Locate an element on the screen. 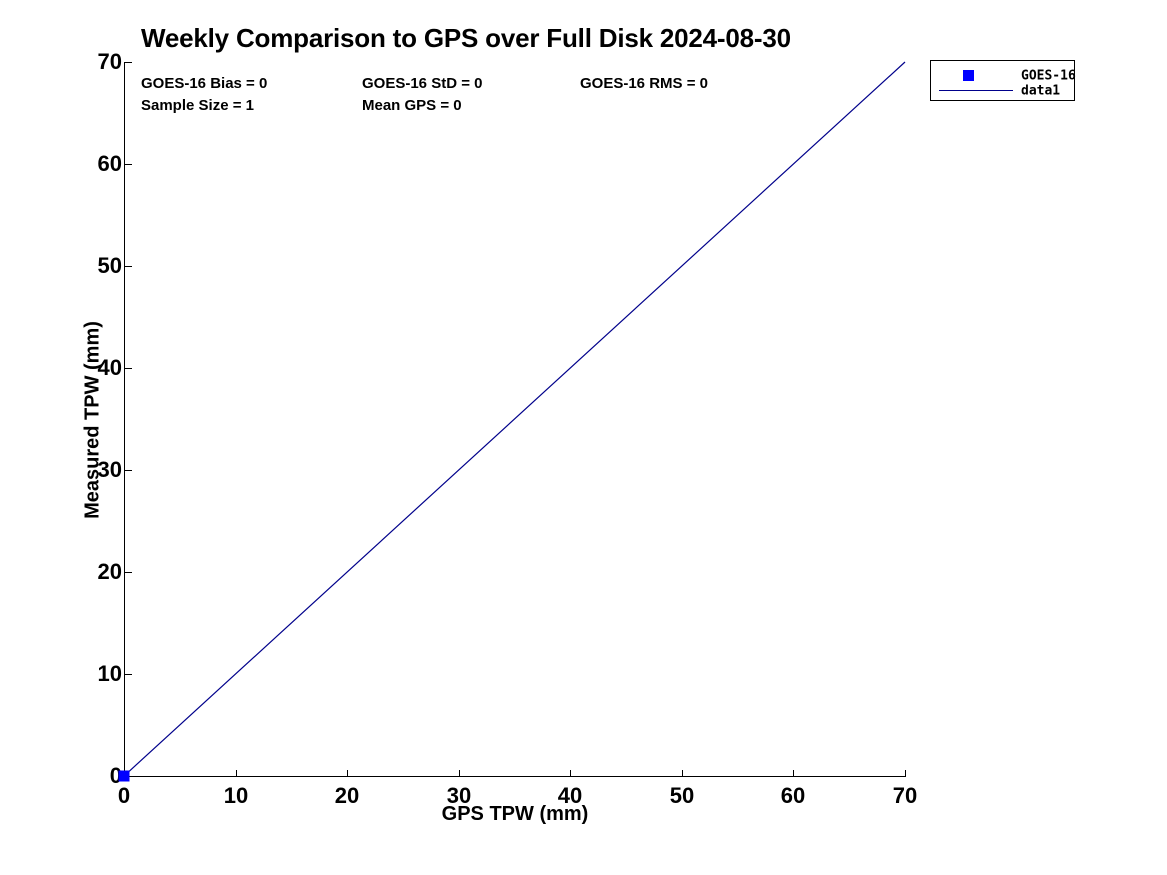  y-tick-label: 40 is located at coordinates (109, 367).